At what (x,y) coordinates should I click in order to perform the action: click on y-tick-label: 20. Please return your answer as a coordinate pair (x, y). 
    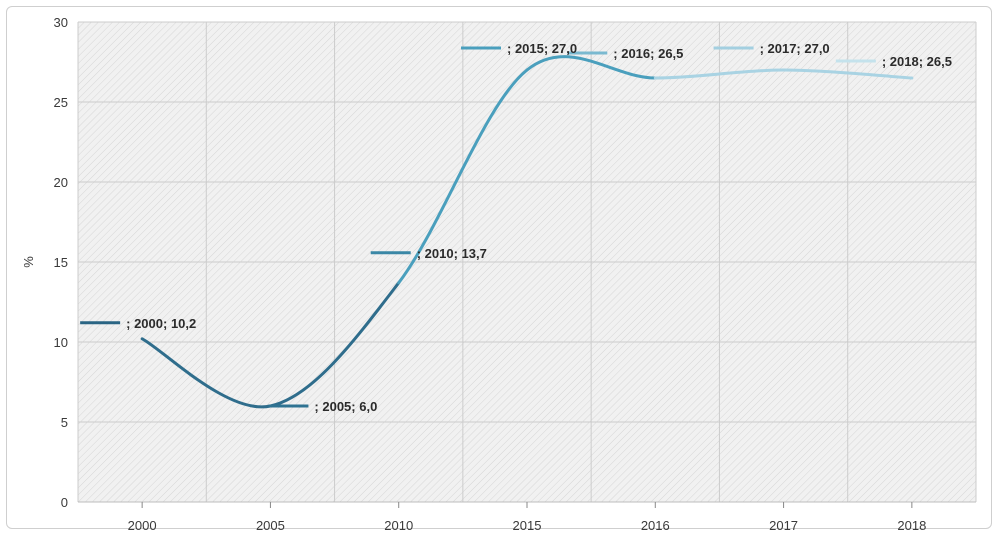
    Looking at the image, I should click on (61, 182).